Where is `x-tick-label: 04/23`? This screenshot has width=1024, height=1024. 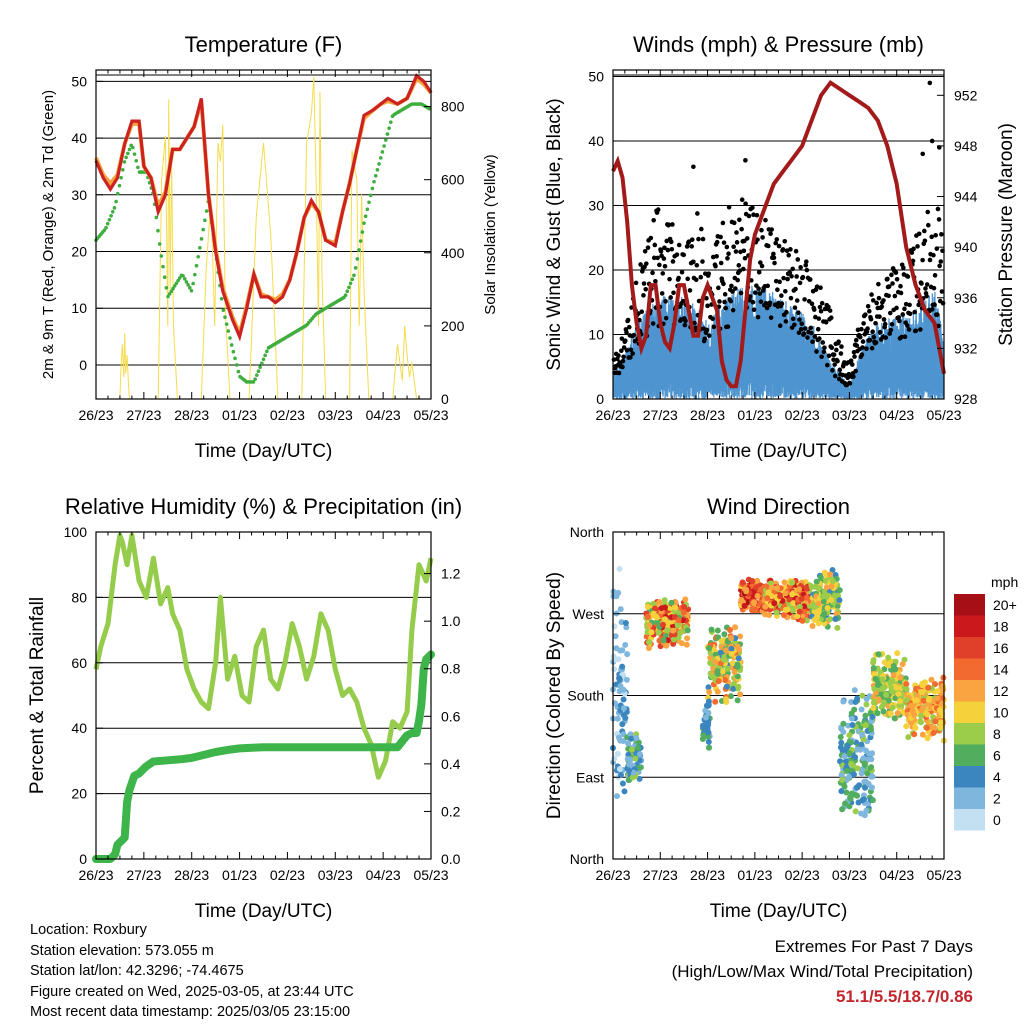 x-tick-label: 04/23 is located at coordinates (896, 415).